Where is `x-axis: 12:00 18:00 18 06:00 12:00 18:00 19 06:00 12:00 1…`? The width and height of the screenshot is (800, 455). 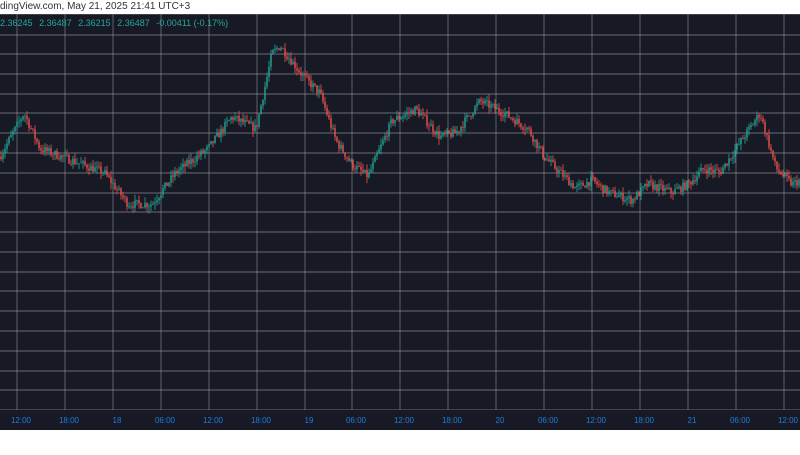 x-axis: 12:00 18:00 18 06:00 12:00 18:00 19 06:00 12:00 1… is located at coordinates (400, 430).